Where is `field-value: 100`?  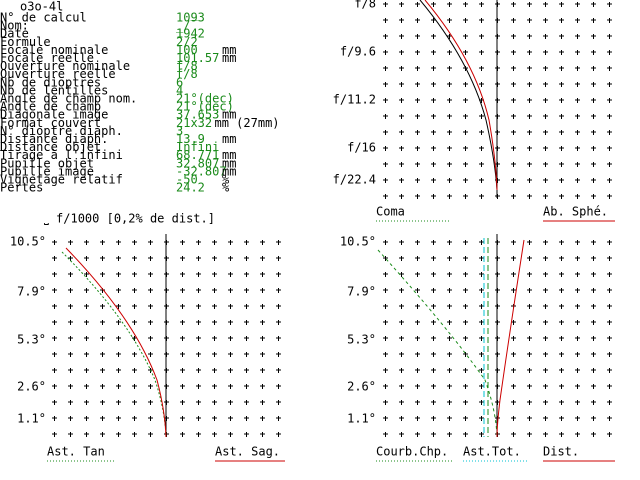 field-value: 100 is located at coordinates (187, 50).